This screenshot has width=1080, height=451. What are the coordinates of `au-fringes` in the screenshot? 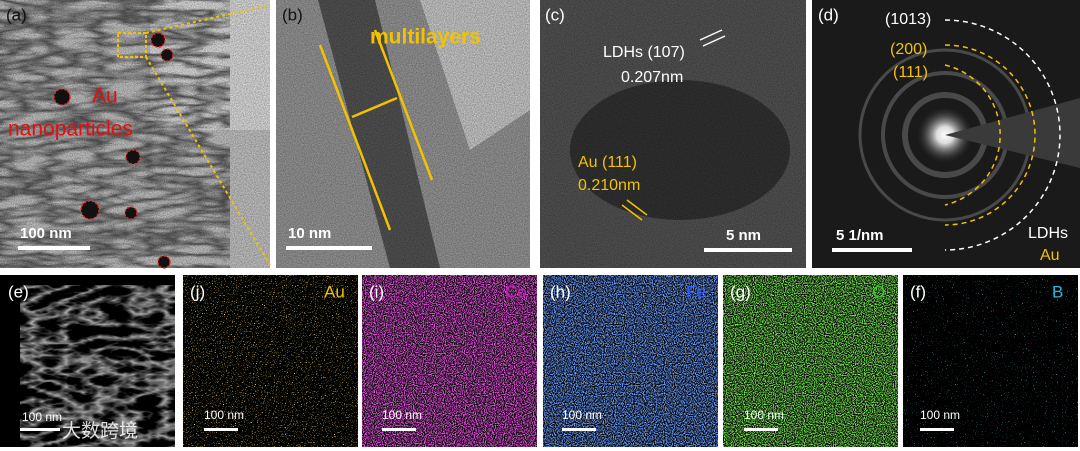 It's located at (634, 210).